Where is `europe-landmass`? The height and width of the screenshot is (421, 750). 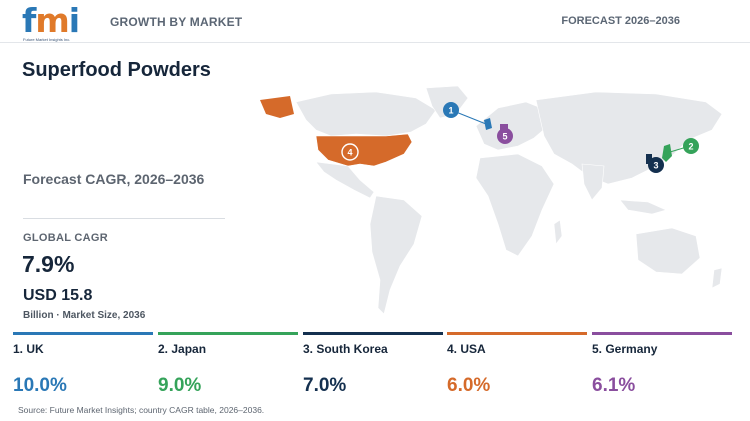 europe-landmass is located at coordinates (512, 126).